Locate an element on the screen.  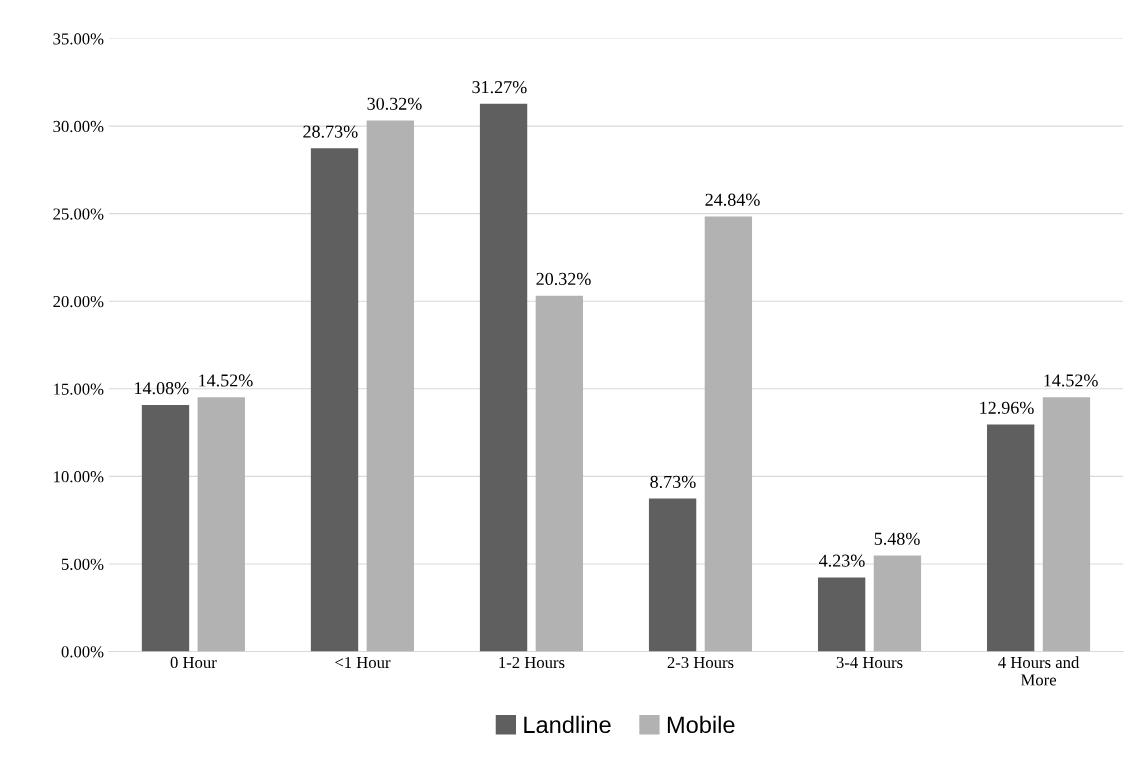
data-label: 30.32% is located at coordinates (394, 103).